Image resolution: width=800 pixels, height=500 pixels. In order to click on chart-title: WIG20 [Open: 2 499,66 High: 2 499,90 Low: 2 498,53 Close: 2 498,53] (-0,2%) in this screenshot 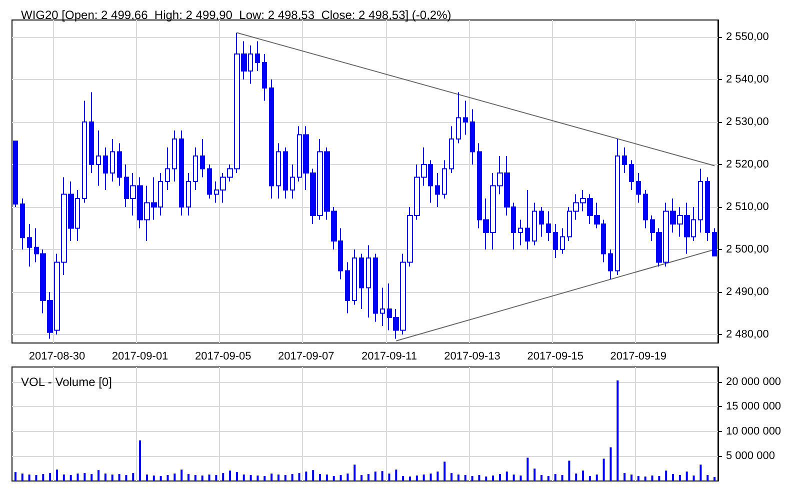, I will do `click(236, 15)`.